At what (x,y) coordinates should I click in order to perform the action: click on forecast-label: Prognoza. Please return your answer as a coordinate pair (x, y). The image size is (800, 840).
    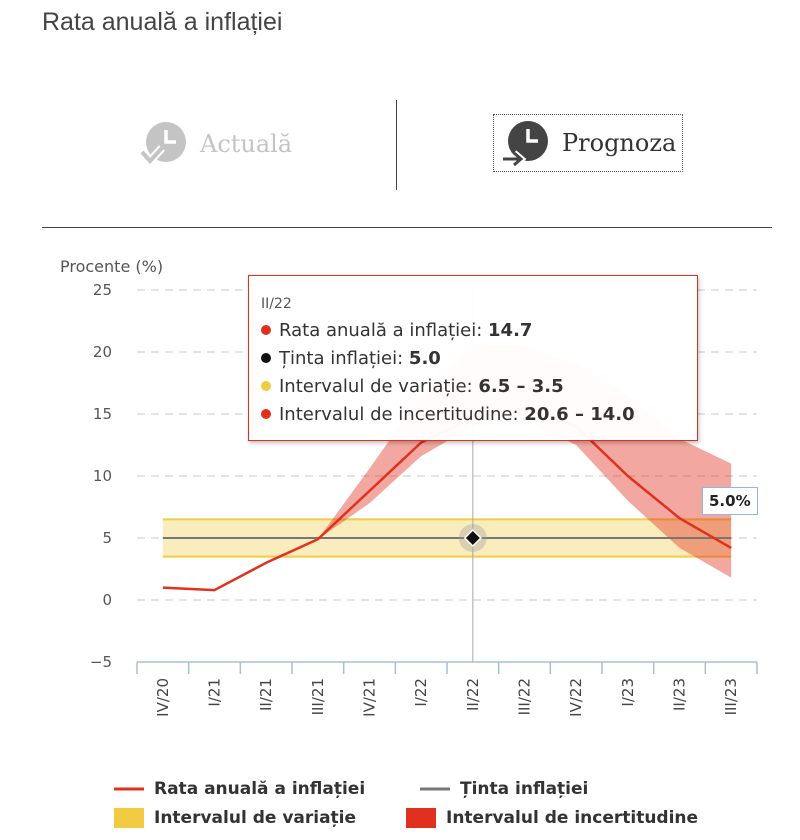
    Looking at the image, I should click on (619, 143).